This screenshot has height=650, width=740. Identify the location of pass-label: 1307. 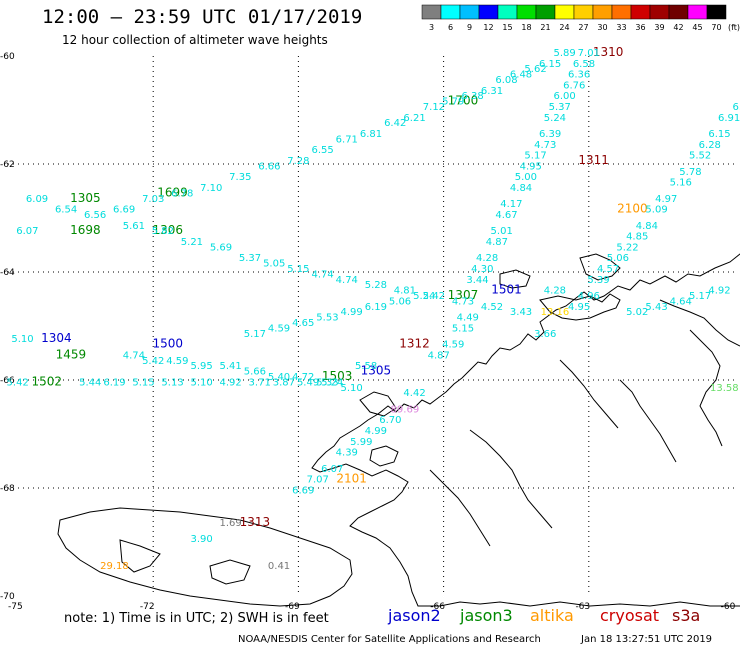
(463, 295).